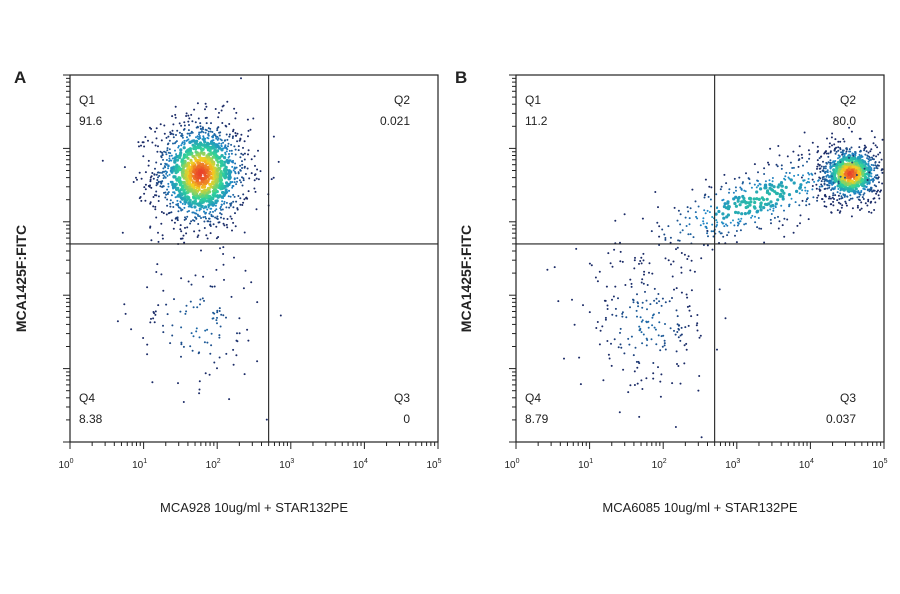 The height and width of the screenshot is (594, 900). What do you see at coordinates (191, 249) in the screenshot?
I see `scatter-points` at bounding box center [191, 249].